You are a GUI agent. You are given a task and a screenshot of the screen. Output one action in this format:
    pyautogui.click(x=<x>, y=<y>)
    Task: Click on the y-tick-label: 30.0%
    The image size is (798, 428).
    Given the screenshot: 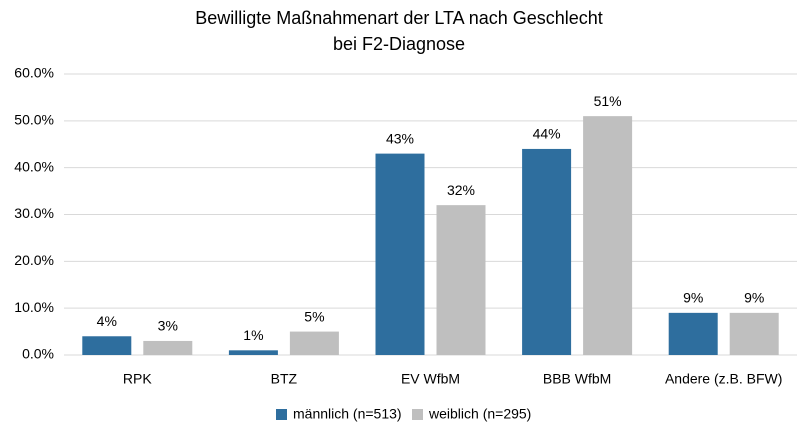 What is the action you would take?
    pyautogui.click(x=34, y=213)
    